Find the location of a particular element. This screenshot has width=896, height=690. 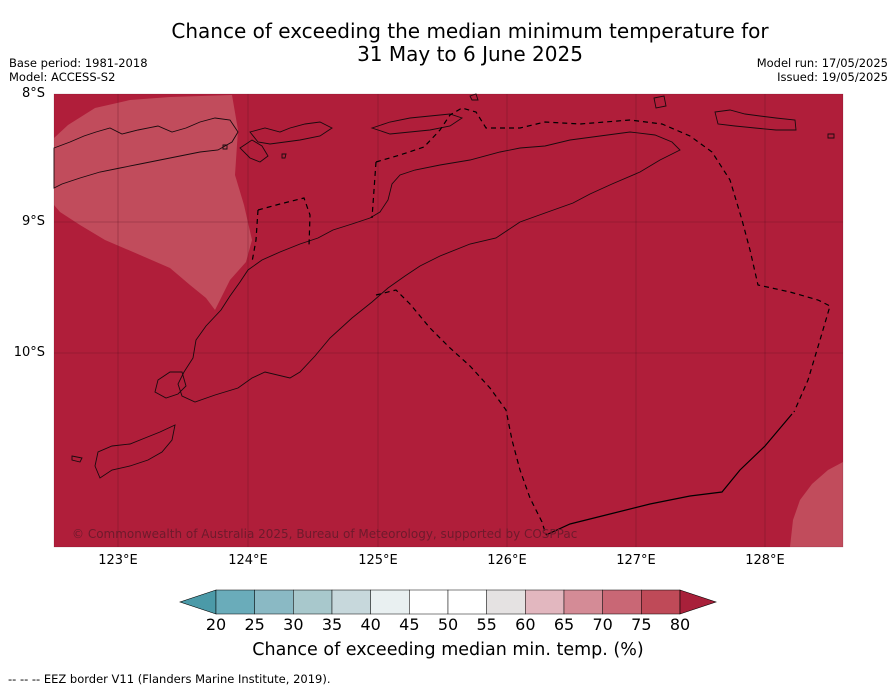

model-info: Base period: 1981-2018 Model: ACCESS-S2 is located at coordinates (78, 70).